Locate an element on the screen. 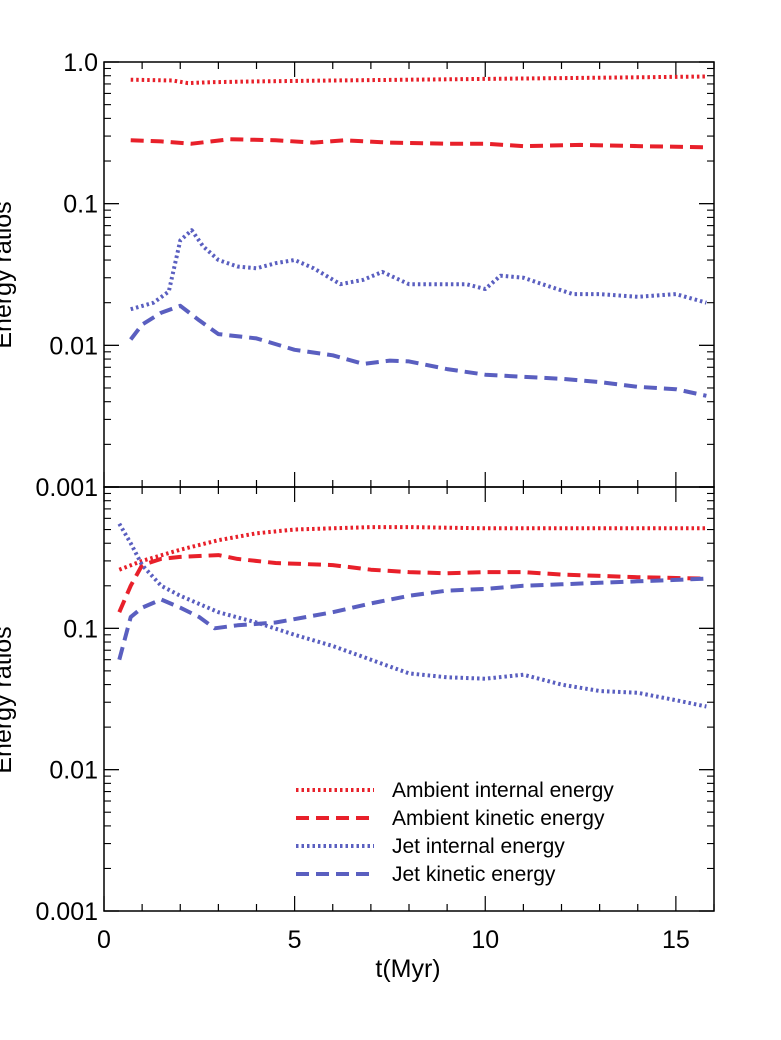  legend-label: Ambient kinetic energy is located at coordinates (498, 818).